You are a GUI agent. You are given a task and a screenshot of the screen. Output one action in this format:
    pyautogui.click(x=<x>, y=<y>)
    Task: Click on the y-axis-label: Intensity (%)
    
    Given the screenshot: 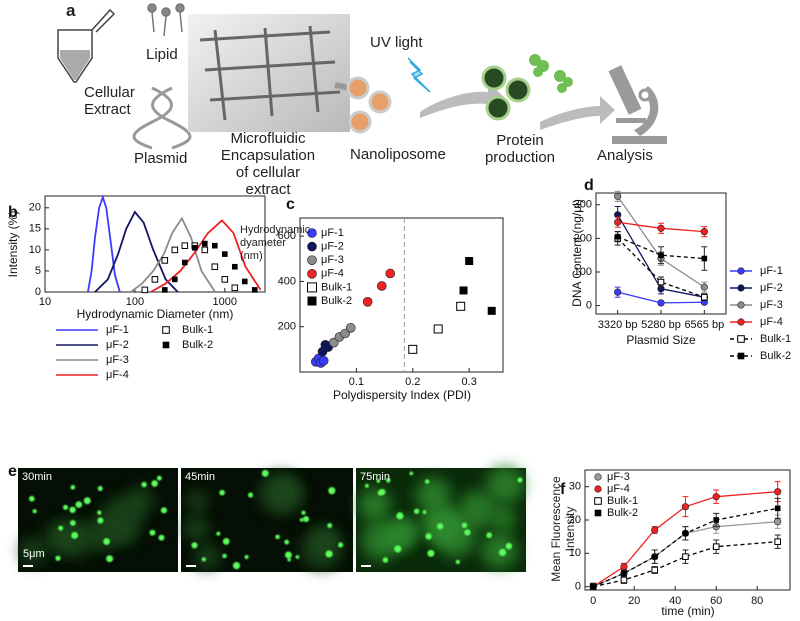 What is the action you would take?
    pyautogui.click(x=13, y=244)
    